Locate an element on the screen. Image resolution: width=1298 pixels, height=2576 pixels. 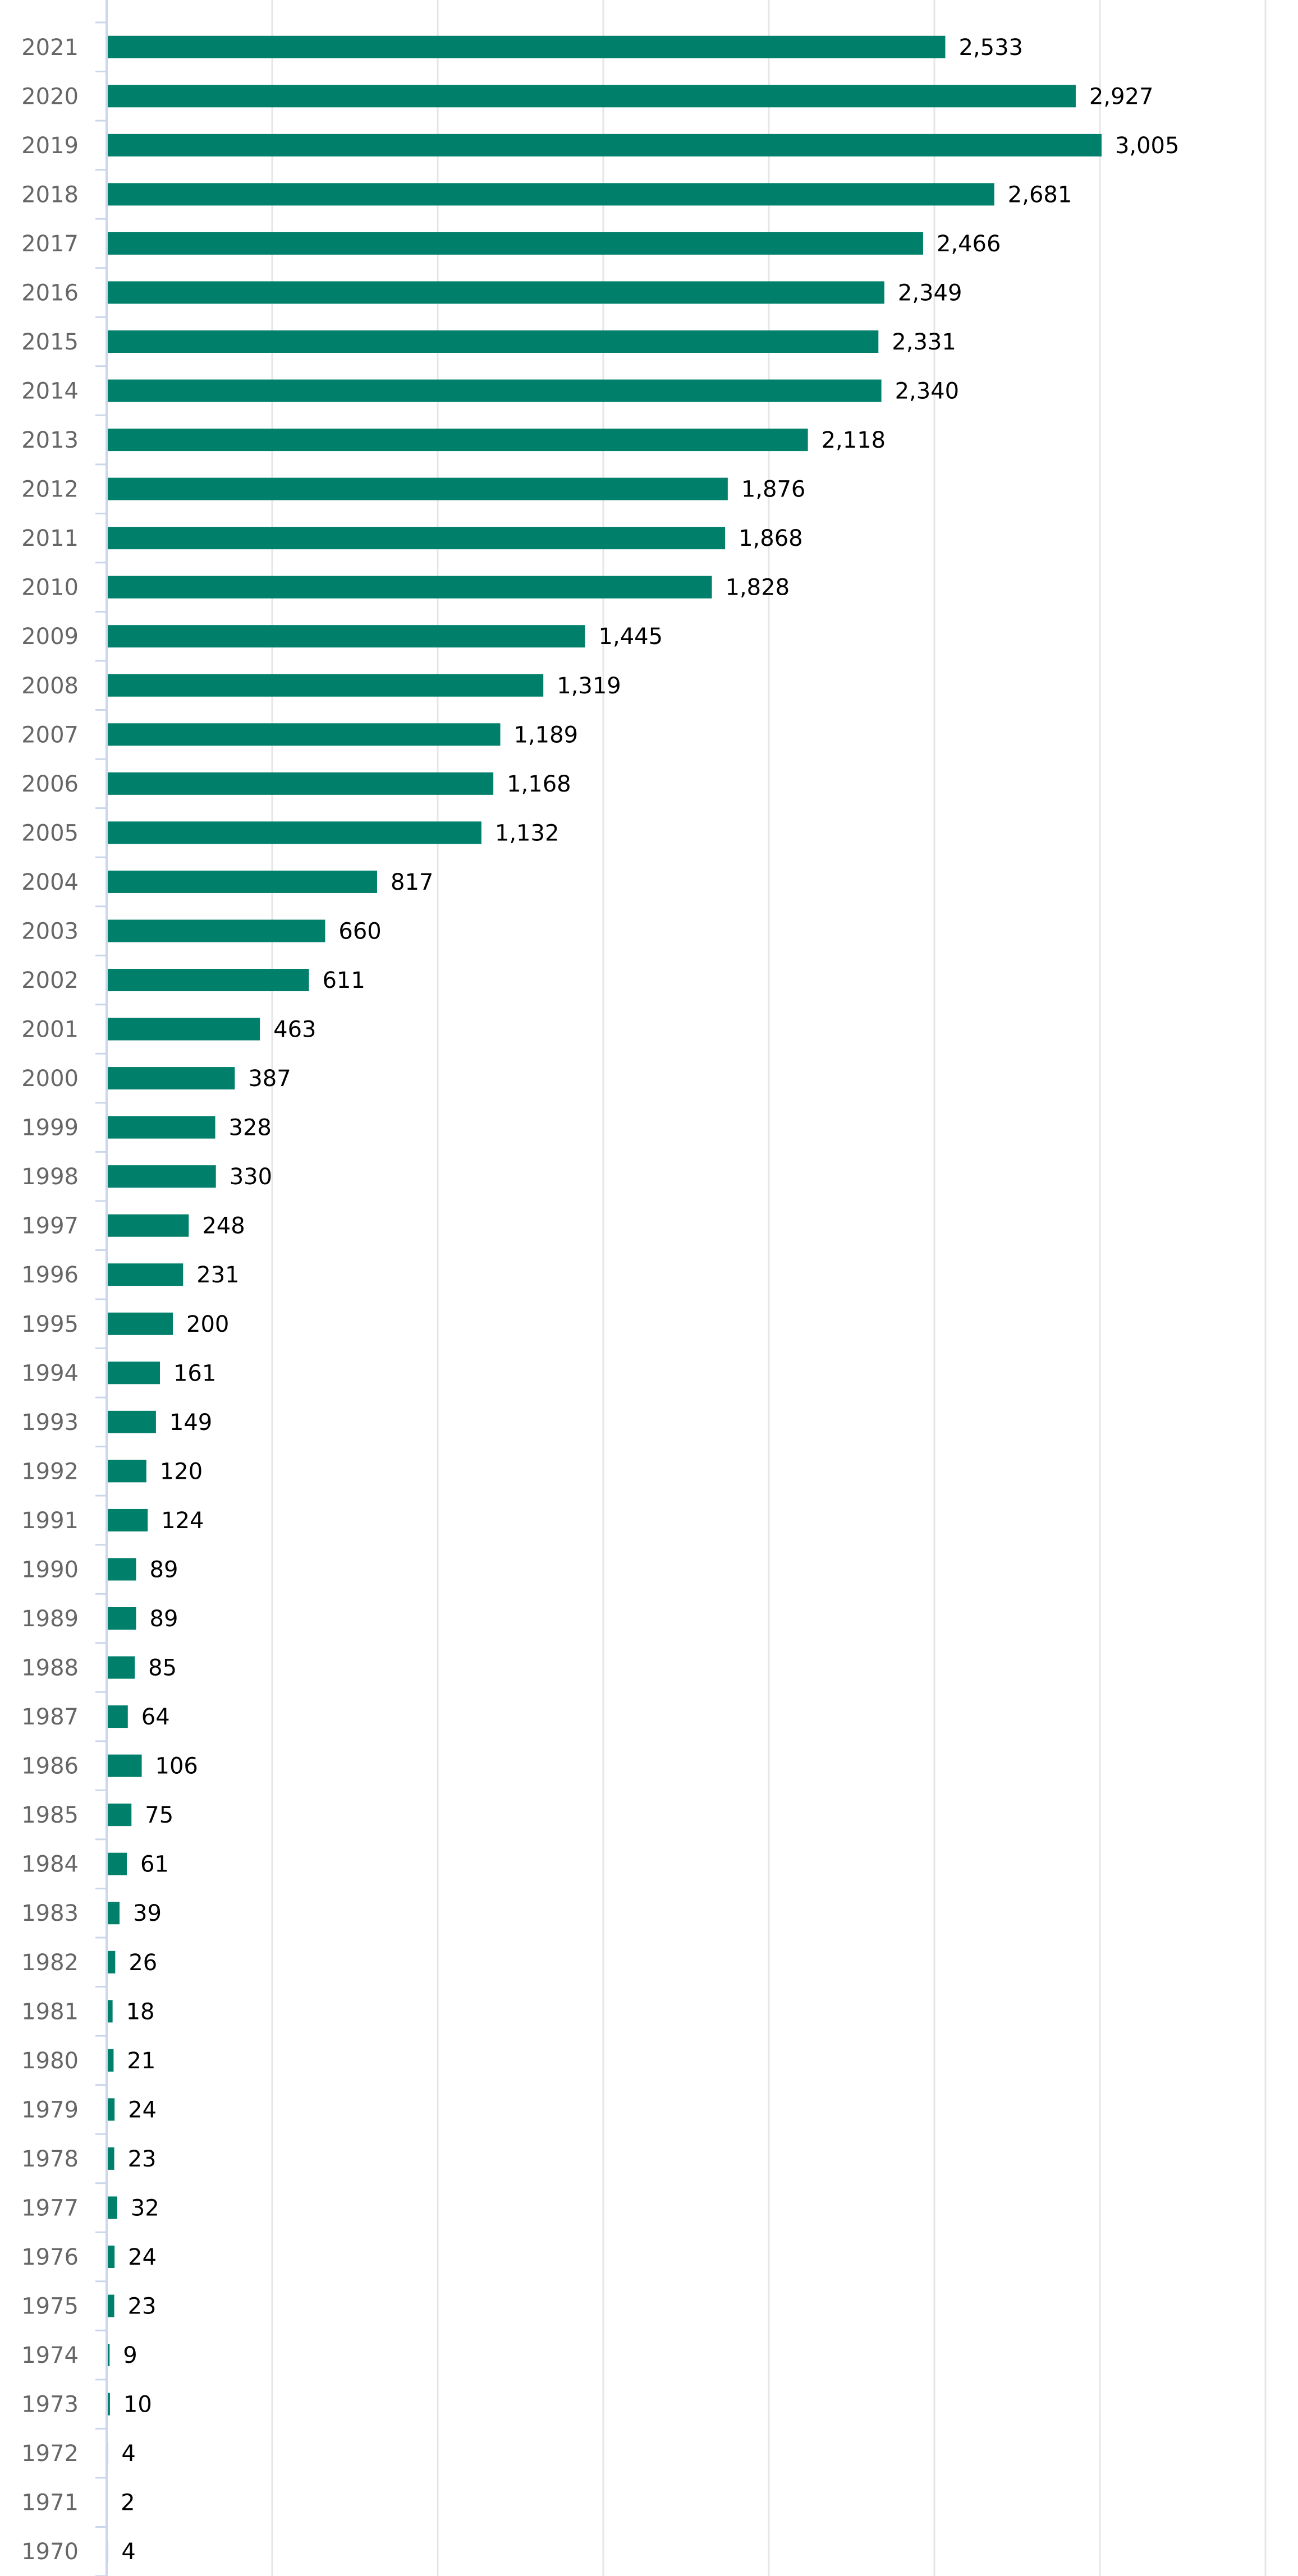
bar-1996 is located at coordinates (145, 1274).